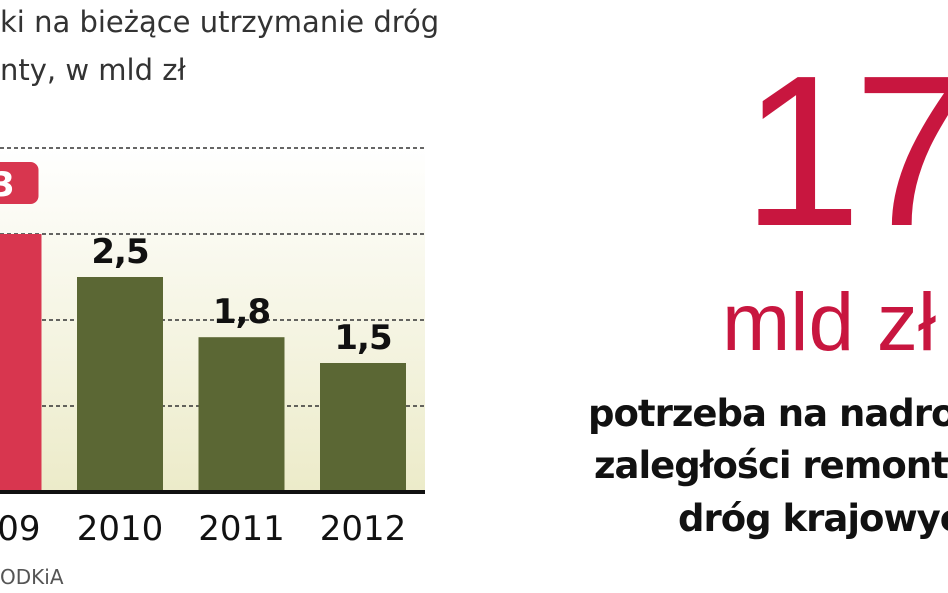 Image resolution: width=948 pixels, height=593 pixels. I want to click on source: ODKiA, so click(32, 577).